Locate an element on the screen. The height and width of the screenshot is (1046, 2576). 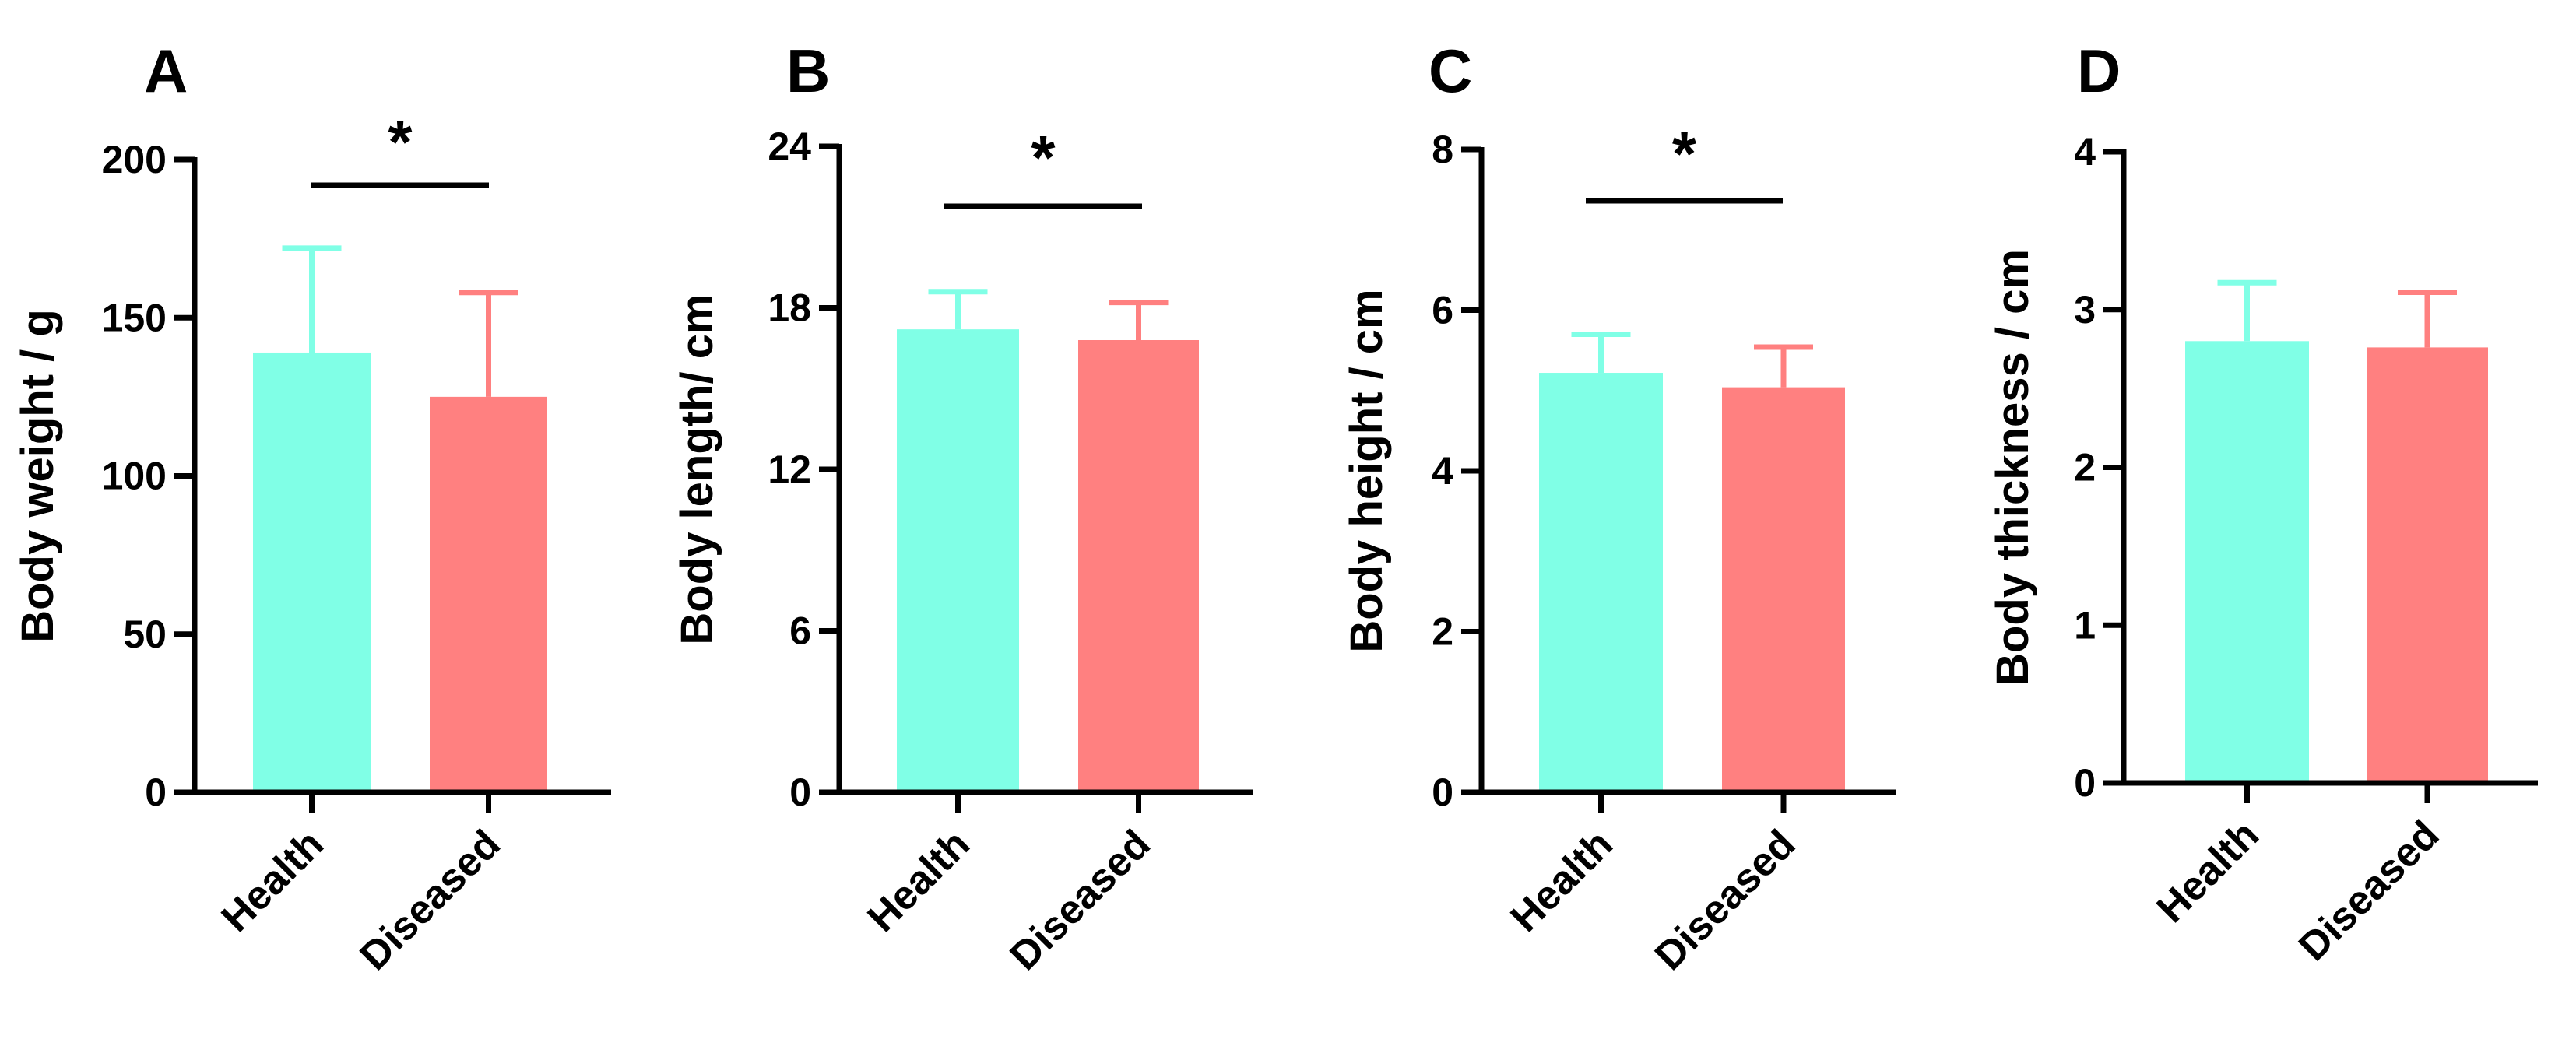
panel-letter: D is located at coordinates (2099, 71).